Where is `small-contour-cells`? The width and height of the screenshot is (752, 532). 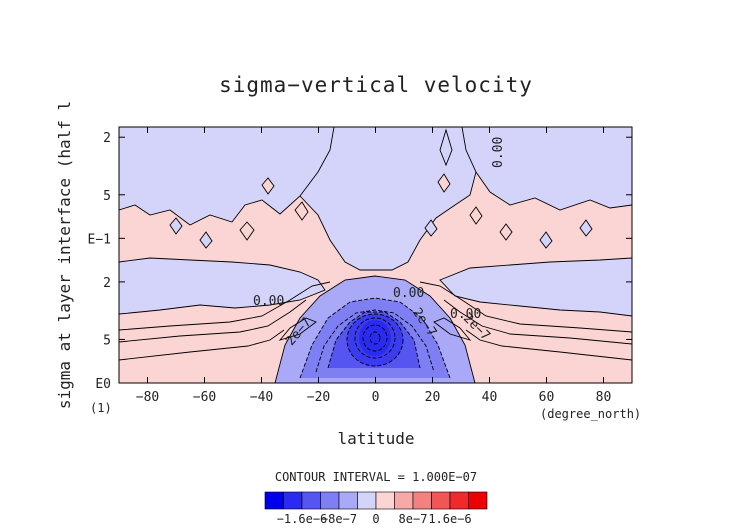 small-contour-cells is located at coordinates (376, 207).